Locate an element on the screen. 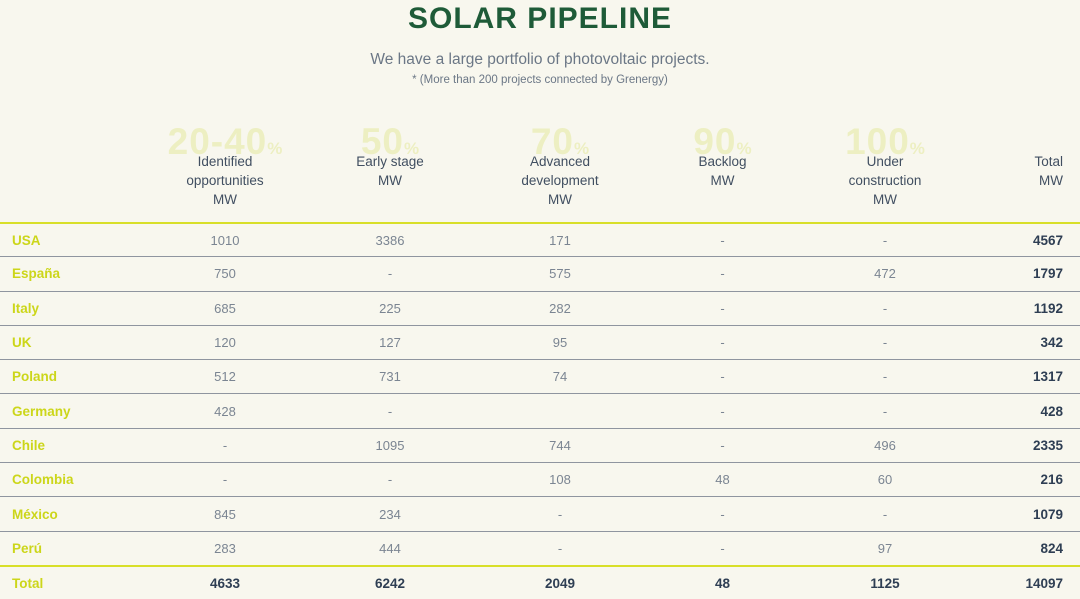 The height and width of the screenshot is (599, 1080). column-header-total: Total MW is located at coordinates (1027, 180).